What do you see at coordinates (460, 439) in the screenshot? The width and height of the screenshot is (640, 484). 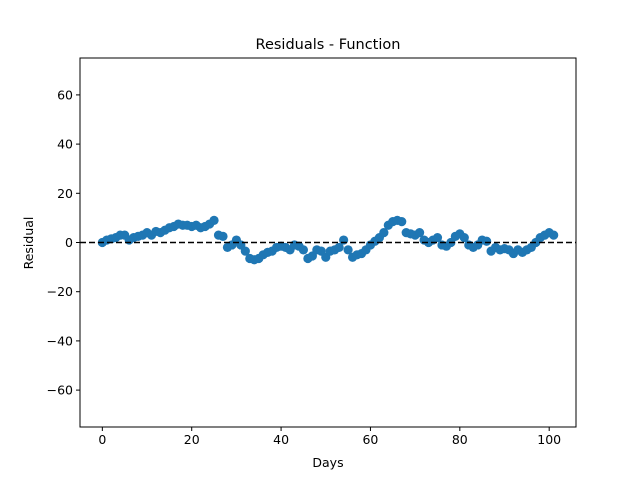 I see `x-tick-label: 80` at bounding box center [460, 439].